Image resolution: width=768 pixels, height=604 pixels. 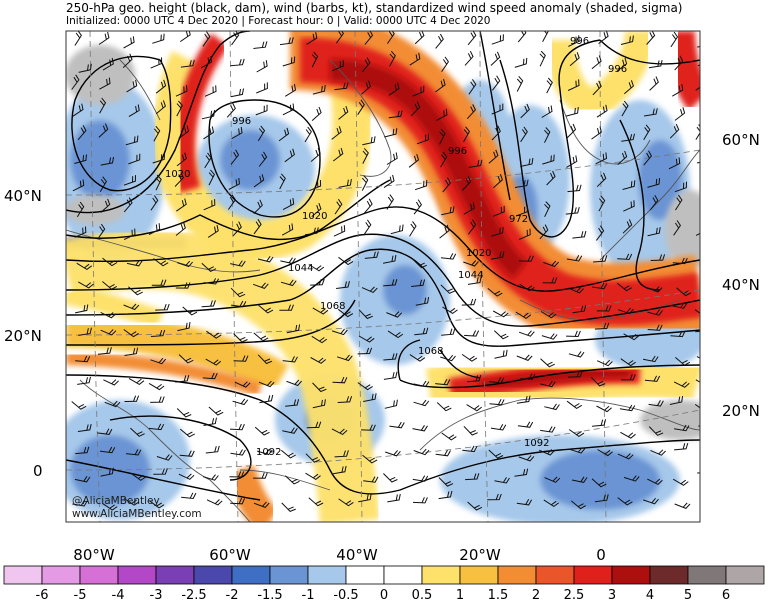 What do you see at coordinates (430, 351) in the screenshot?
I see `contour-label: 1068` at bounding box center [430, 351].